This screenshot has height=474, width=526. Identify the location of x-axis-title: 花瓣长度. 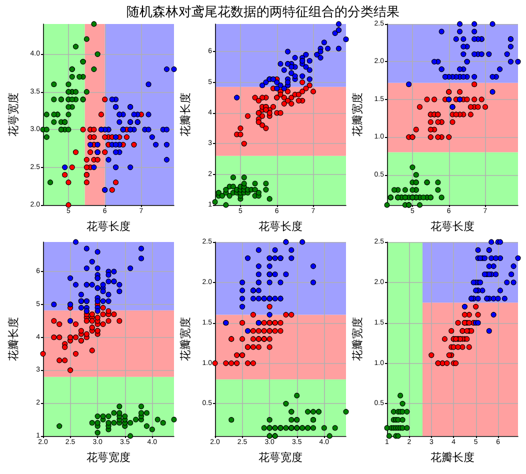
(452, 457).